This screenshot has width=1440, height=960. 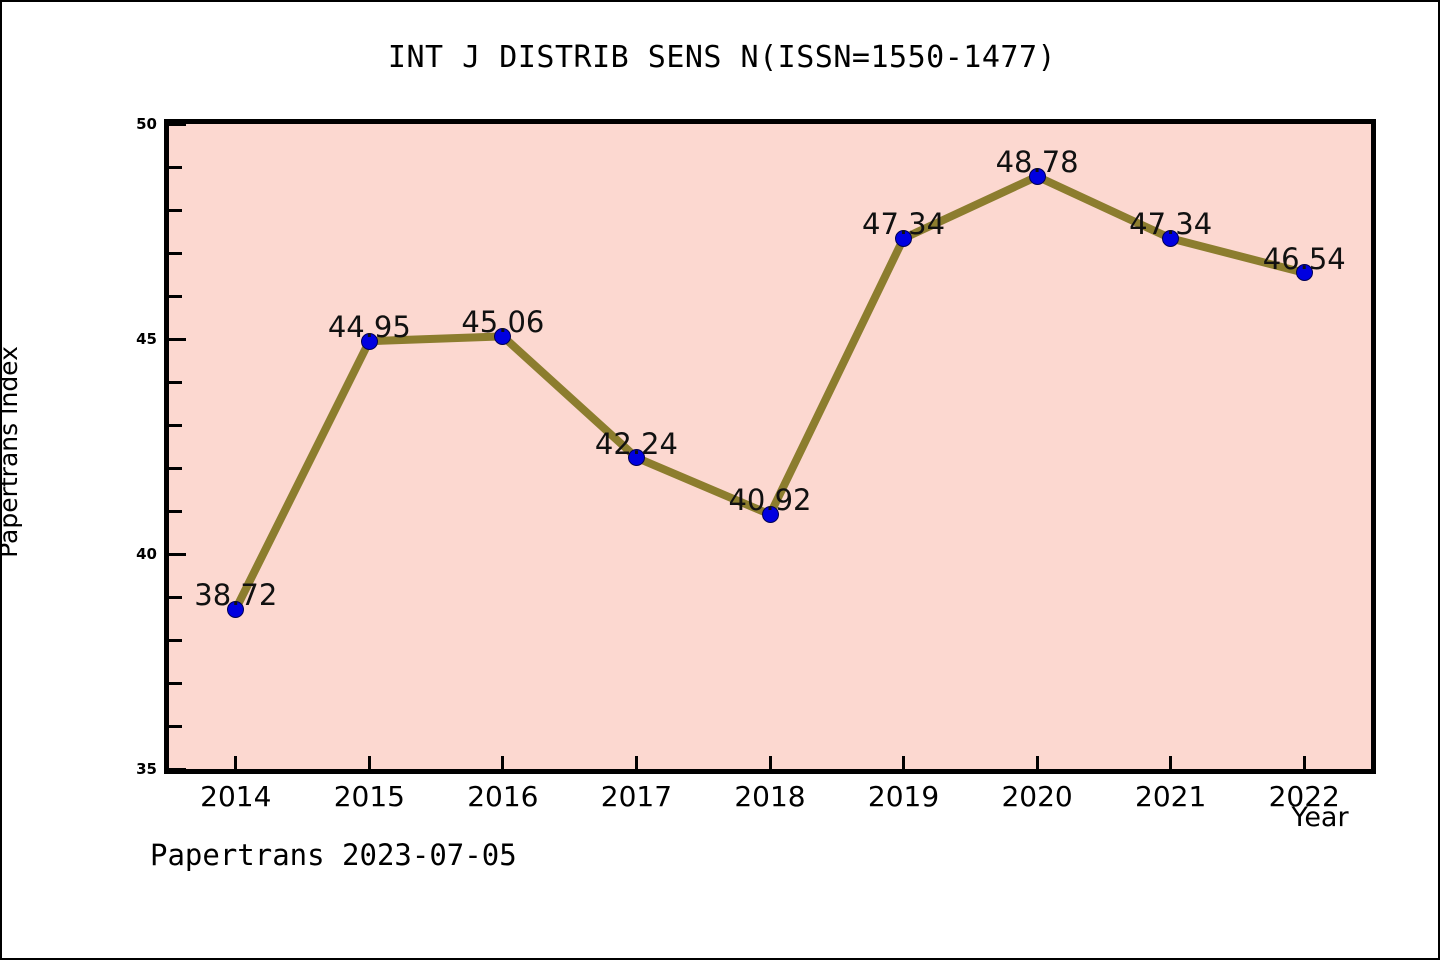 What do you see at coordinates (11, 452) in the screenshot?
I see `y-axis-title: Papertrans Index` at bounding box center [11, 452].